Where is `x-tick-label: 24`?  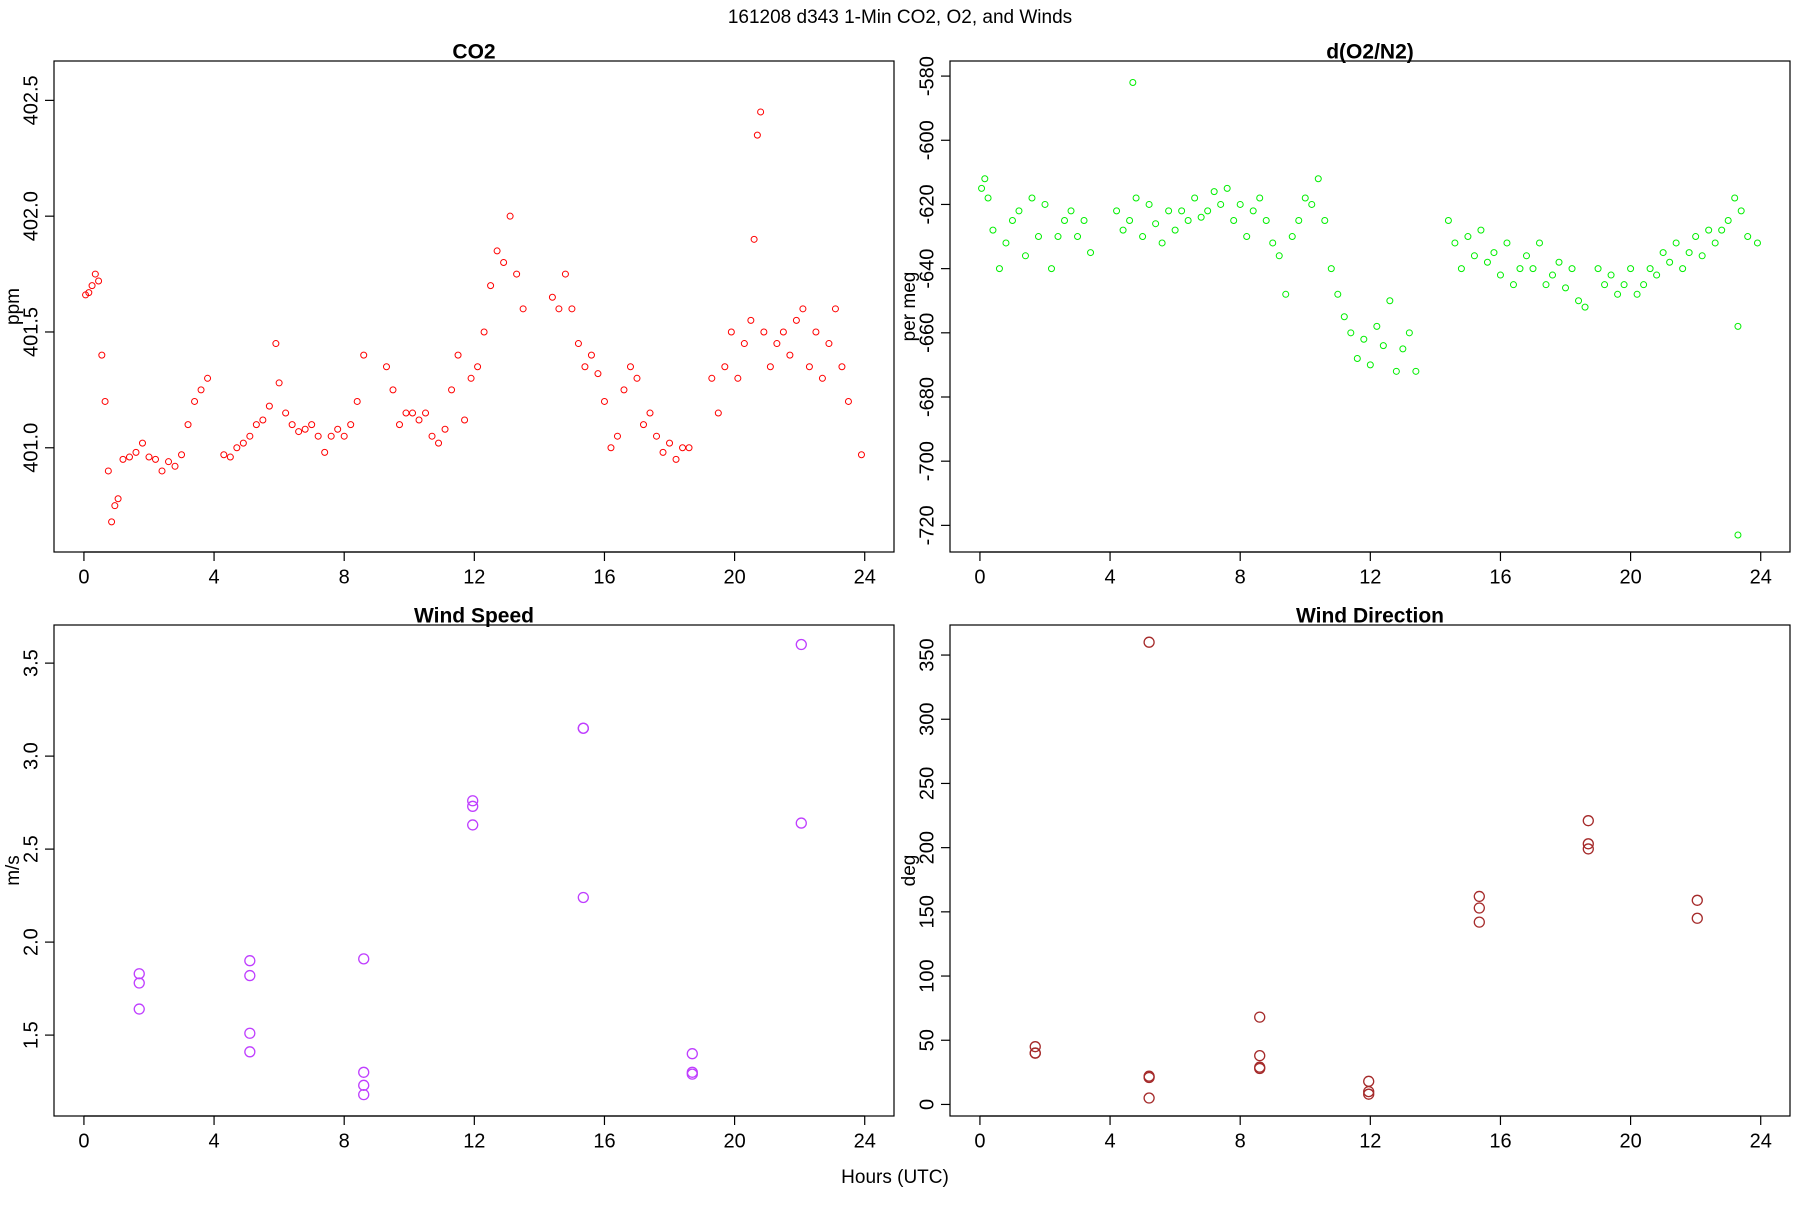
x-tick-label: 24 is located at coordinates (865, 577).